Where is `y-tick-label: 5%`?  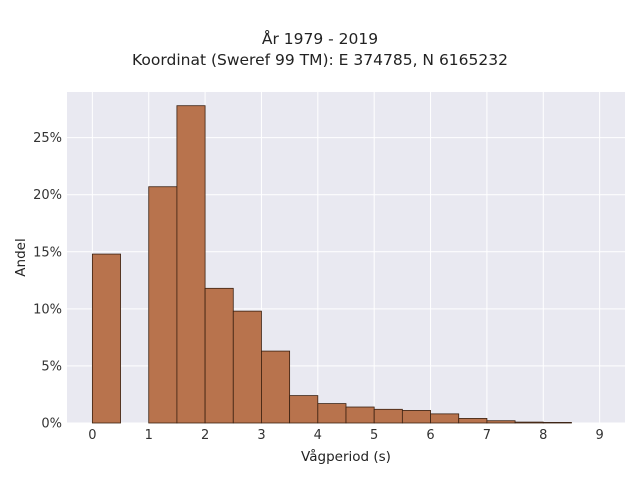
y-tick-label: 5% is located at coordinates (51, 366).